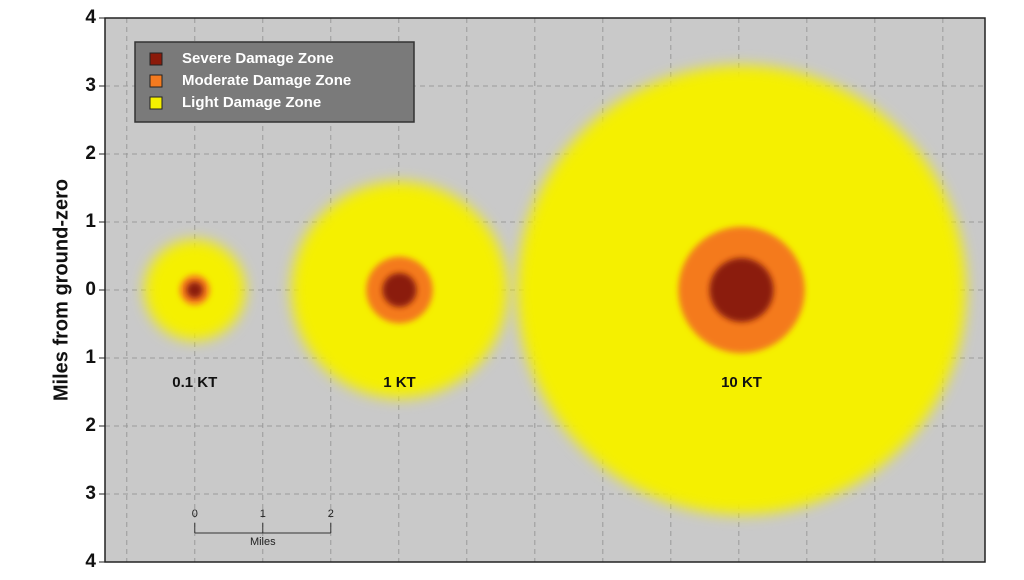 This screenshot has width=1024, height=580. I want to click on y-axis-label: Miles from ground-zero, so click(61, 290).